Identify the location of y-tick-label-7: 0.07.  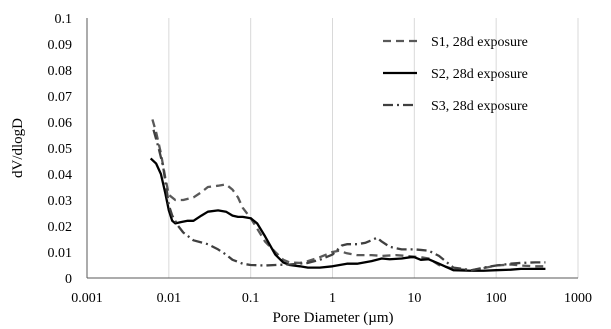
(60, 97).